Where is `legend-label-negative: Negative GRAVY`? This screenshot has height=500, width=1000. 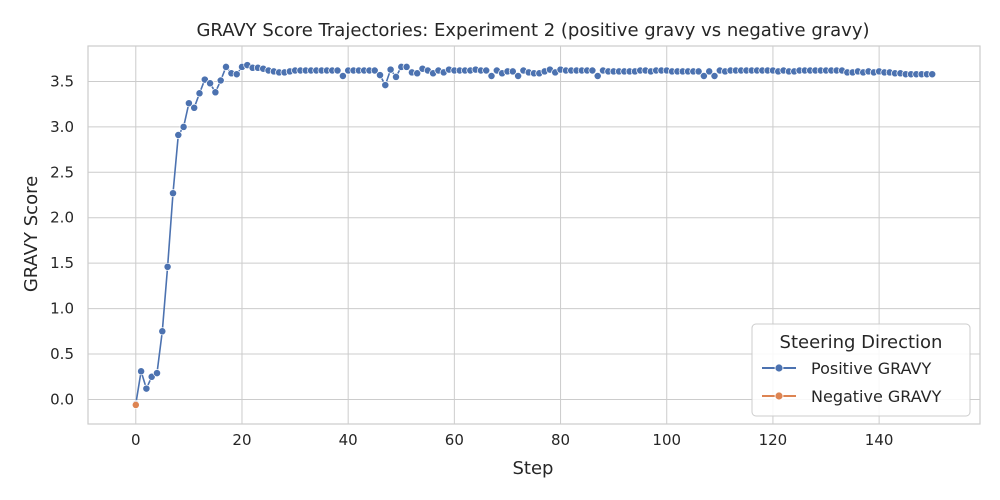
legend-label-negative: Negative GRAVY is located at coordinates (876, 396).